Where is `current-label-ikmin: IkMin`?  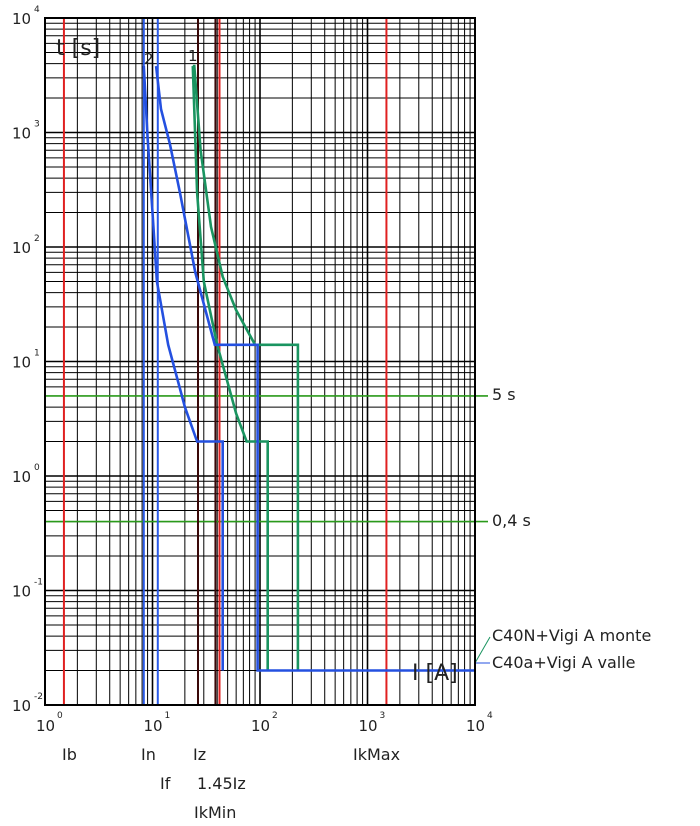
current-label-ikmin: IkMin is located at coordinates (215, 812).